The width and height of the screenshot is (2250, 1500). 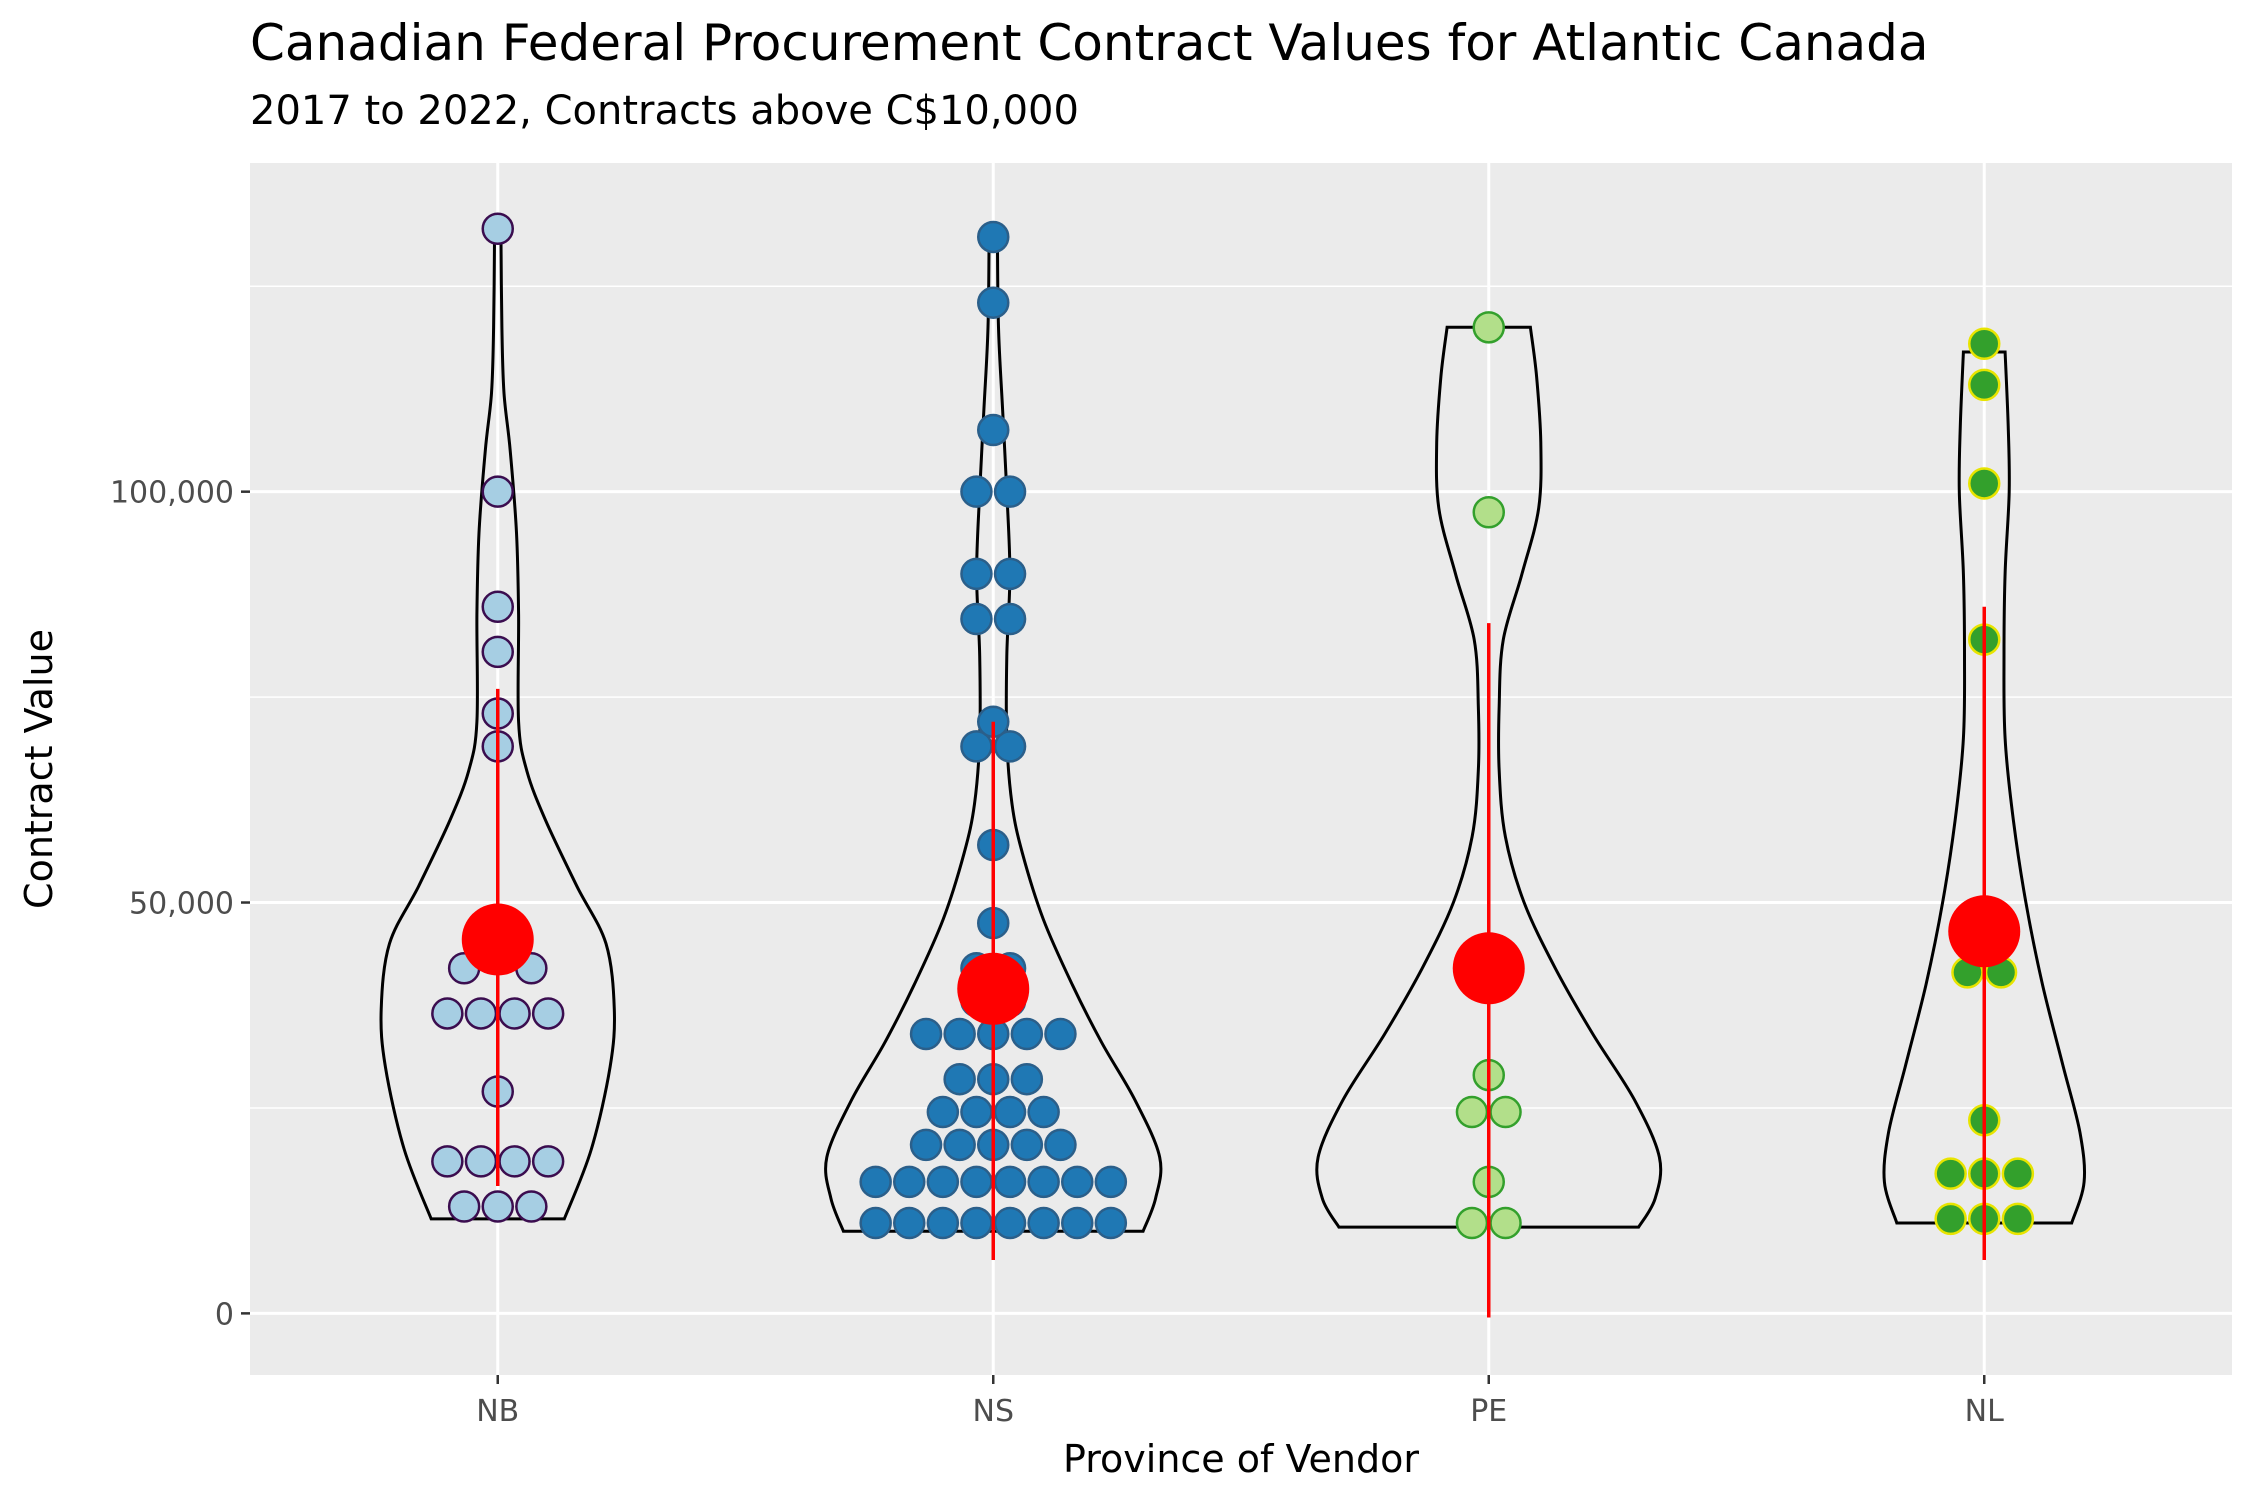 What do you see at coordinates (993, 1411) in the screenshot?
I see `x-tick-label-ns: NS` at bounding box center [993, 1411].